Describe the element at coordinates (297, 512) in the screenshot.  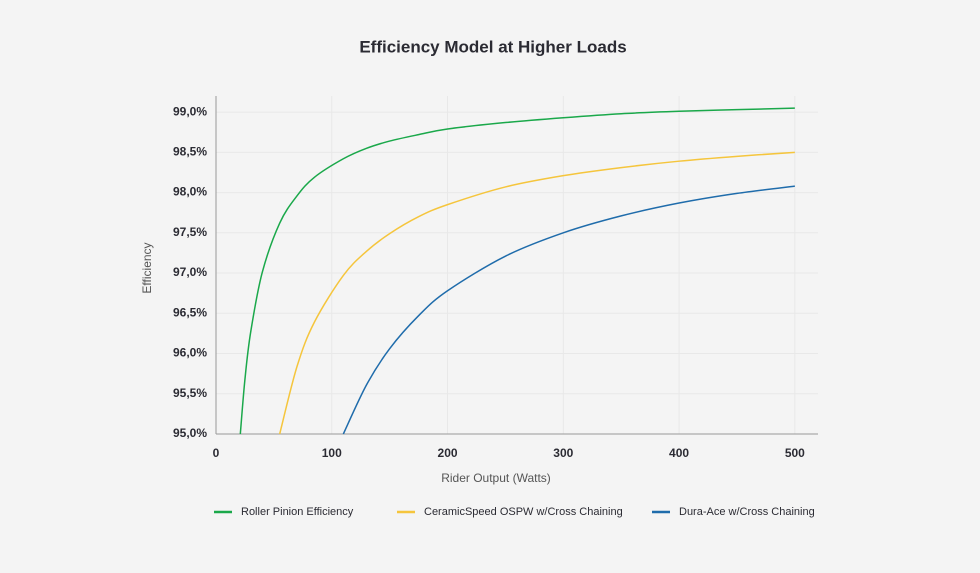
I see `legend-label: Roller Pinion Efficiency` at that location.